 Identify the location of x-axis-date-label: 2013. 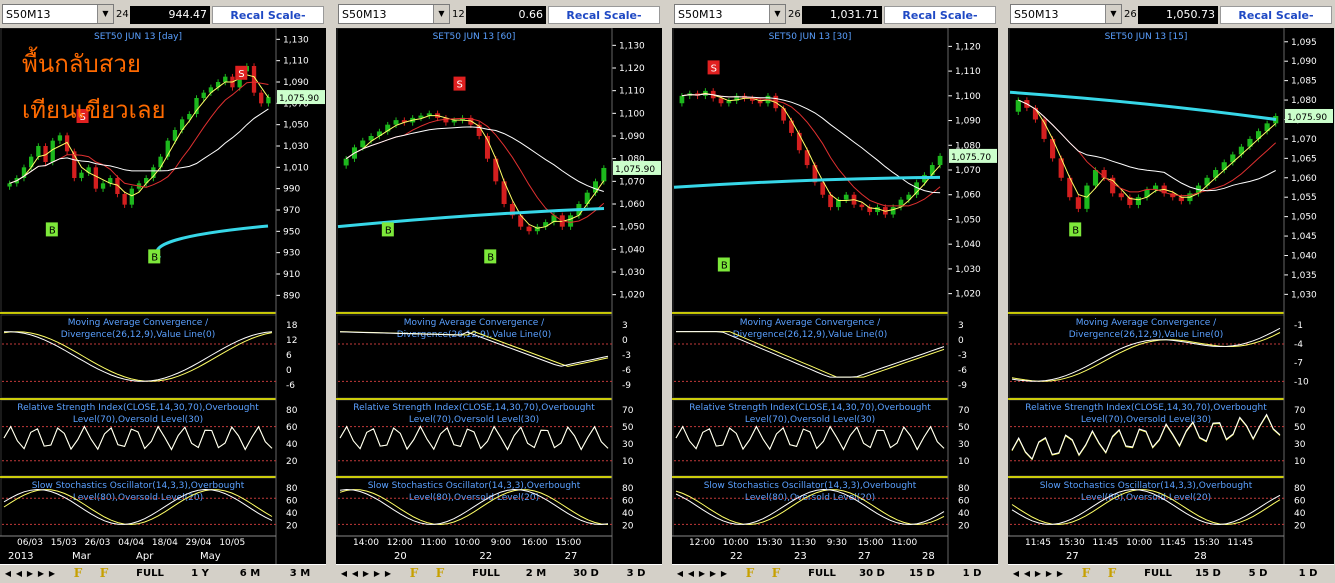
(20, 556).